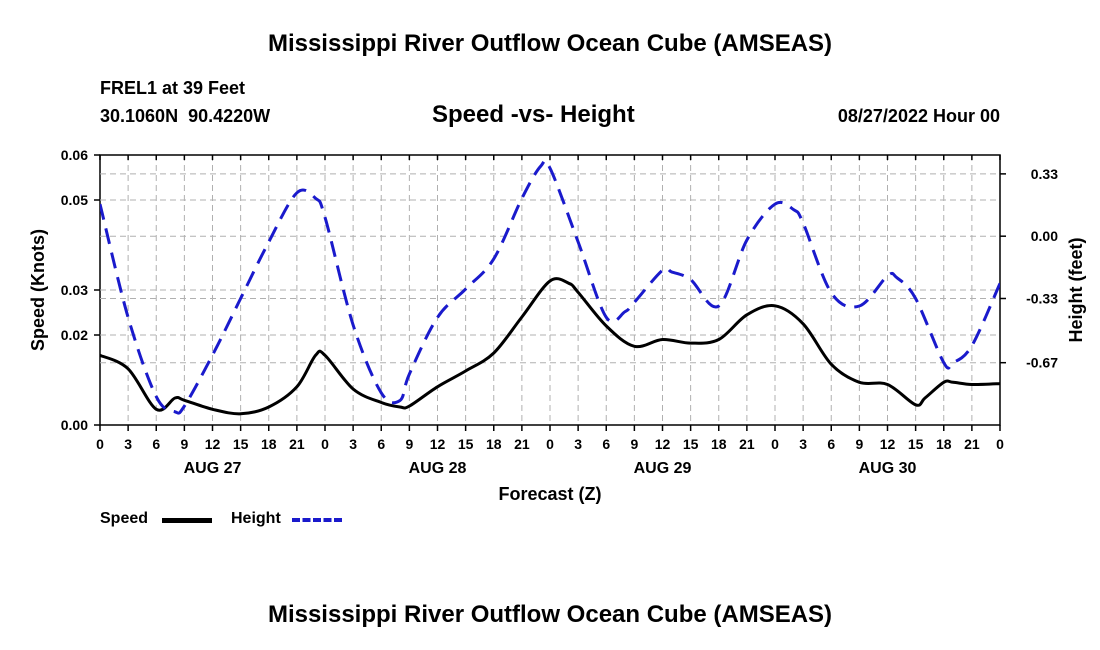 This screenshot has width=1100, height=650. Describe the element at coordinates (213, 468) in the screenshot. I see `day-label: AUG 27` at that location.